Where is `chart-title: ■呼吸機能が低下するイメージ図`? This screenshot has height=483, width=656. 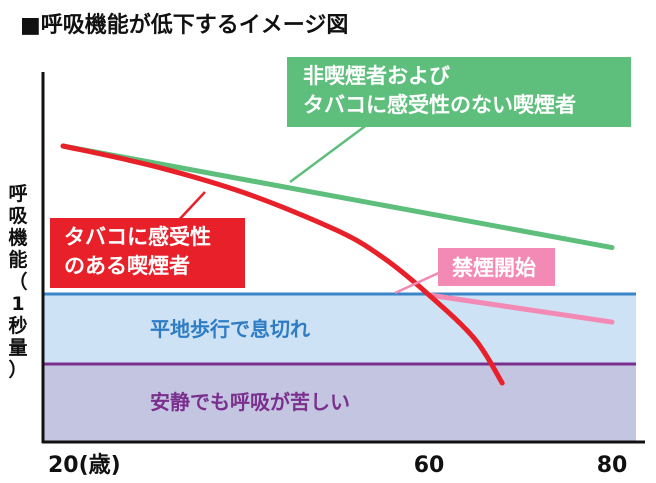 chart-title: ■呼吸機能が低下するイメージ図 is located at coordinates (184, 25).